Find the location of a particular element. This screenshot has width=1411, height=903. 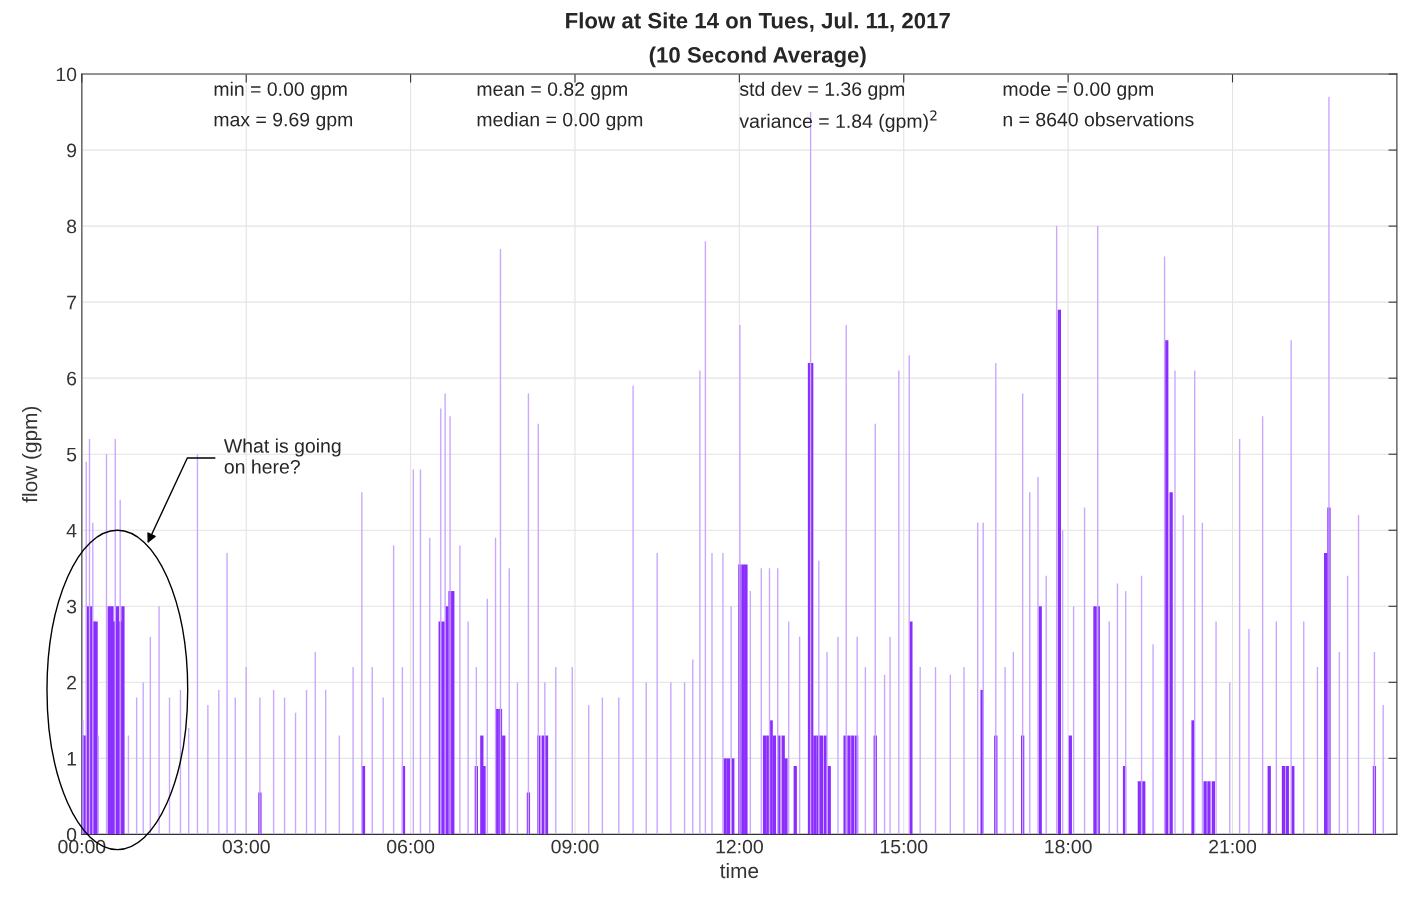

x-tick-label: 06:00 is located at coordinates (411, 846).